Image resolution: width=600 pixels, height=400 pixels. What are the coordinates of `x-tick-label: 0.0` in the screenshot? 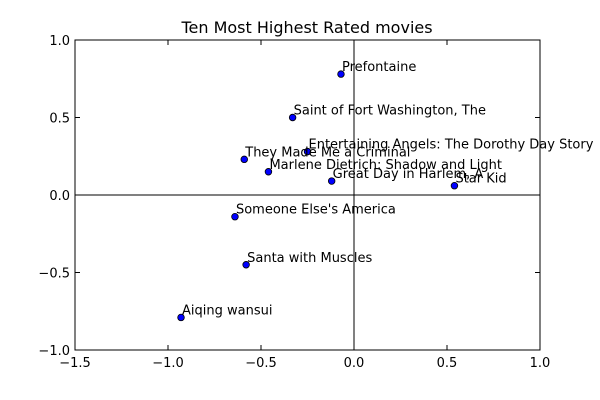 It's located at (354, 363).